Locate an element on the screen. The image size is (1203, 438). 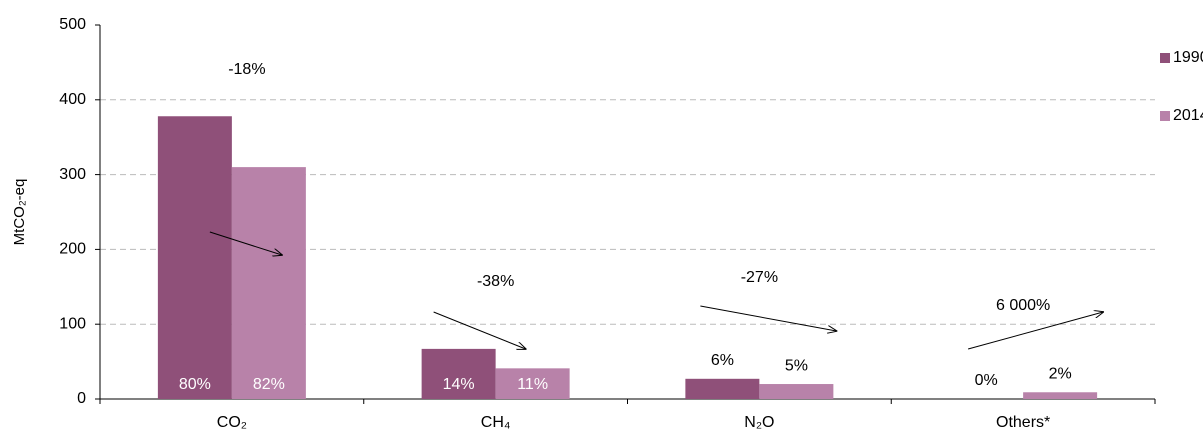
share-label: 11% is located at coordinates (532, 384).